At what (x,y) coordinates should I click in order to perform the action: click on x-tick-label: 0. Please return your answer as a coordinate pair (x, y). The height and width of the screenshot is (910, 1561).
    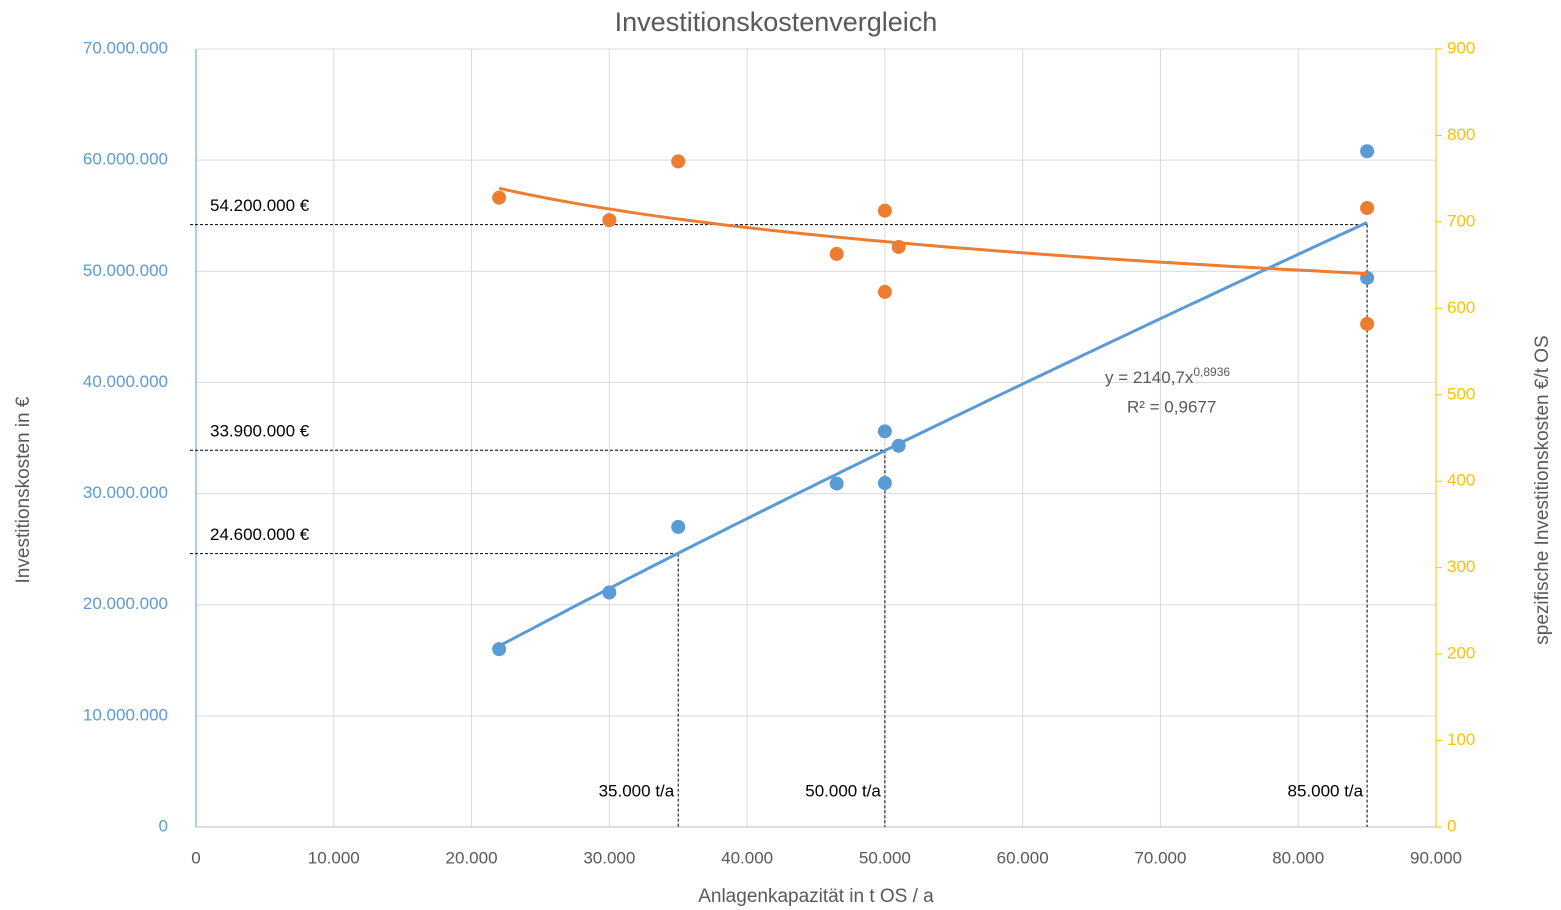
    Looking at the image, I should click on (195, 857).